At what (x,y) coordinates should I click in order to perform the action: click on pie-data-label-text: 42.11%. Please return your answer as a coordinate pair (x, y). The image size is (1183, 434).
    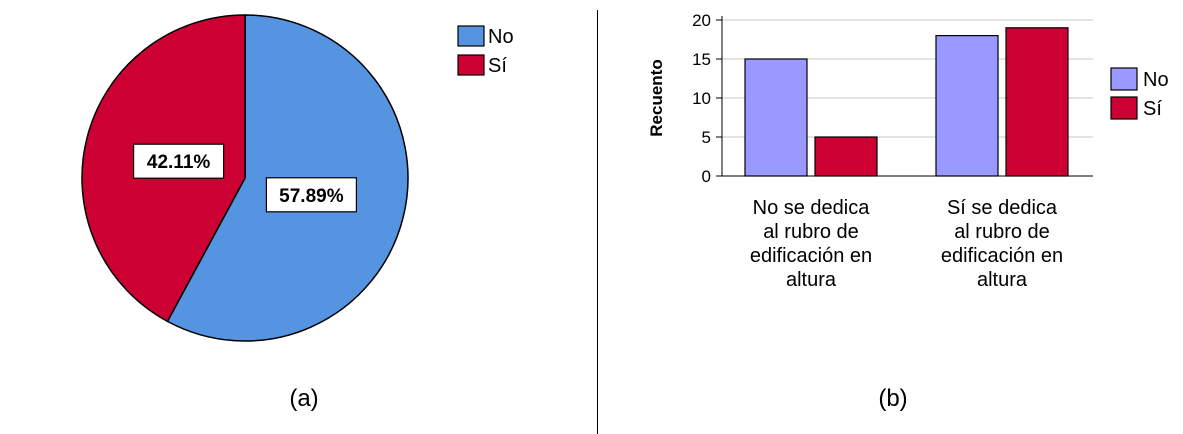
    Looking at the image, I should click on (178, 162).